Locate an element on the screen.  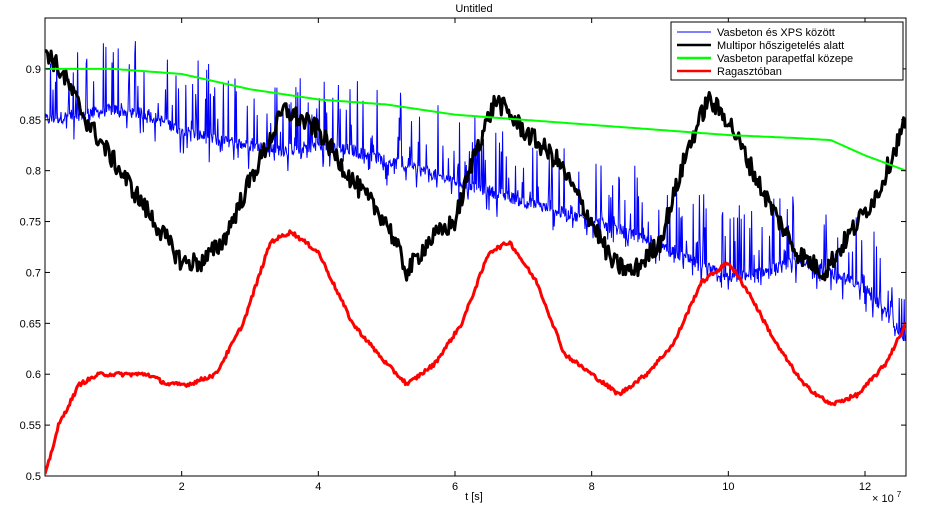
x-axis-label: t [s] is located at coordinates (474, 497).